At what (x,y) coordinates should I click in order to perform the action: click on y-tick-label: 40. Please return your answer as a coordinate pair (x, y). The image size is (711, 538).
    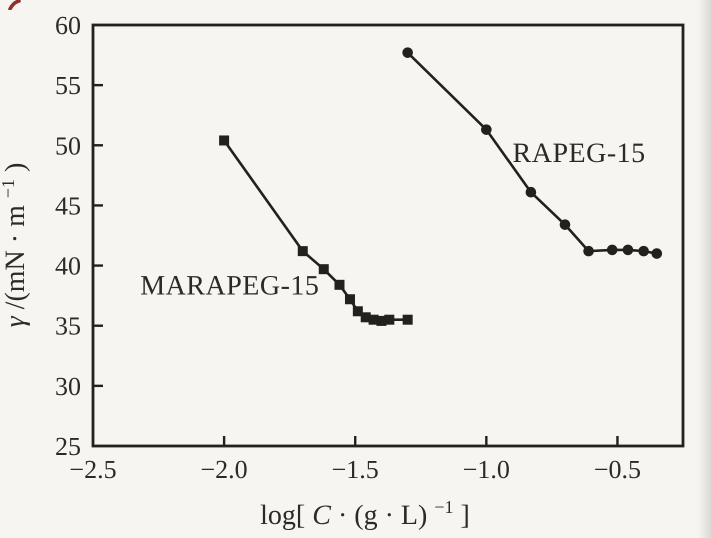
    Looking at the image, I should click on (68, 266).